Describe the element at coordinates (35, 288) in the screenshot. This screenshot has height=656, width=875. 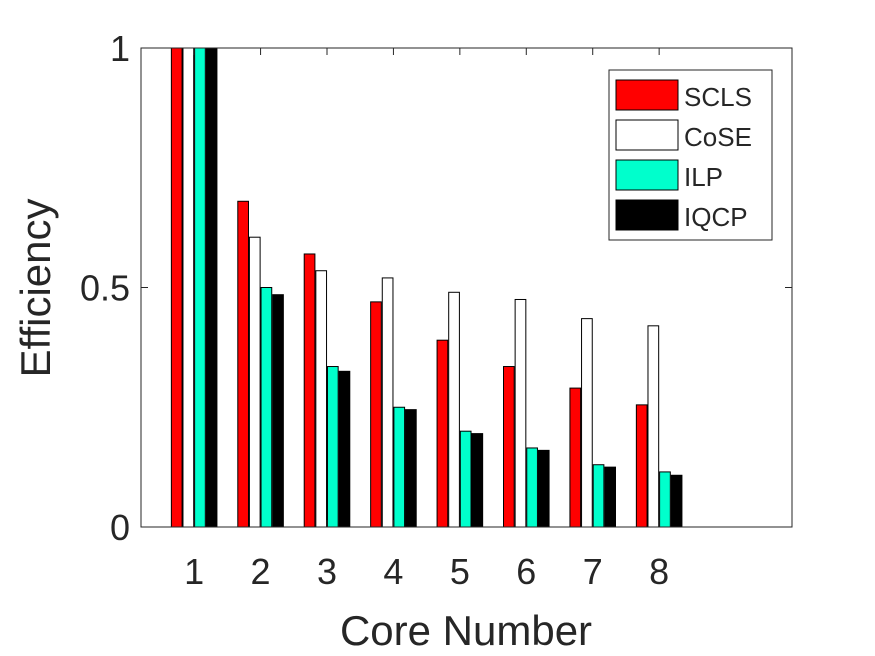
I see `y-axis-label: Efficiency` at that location.